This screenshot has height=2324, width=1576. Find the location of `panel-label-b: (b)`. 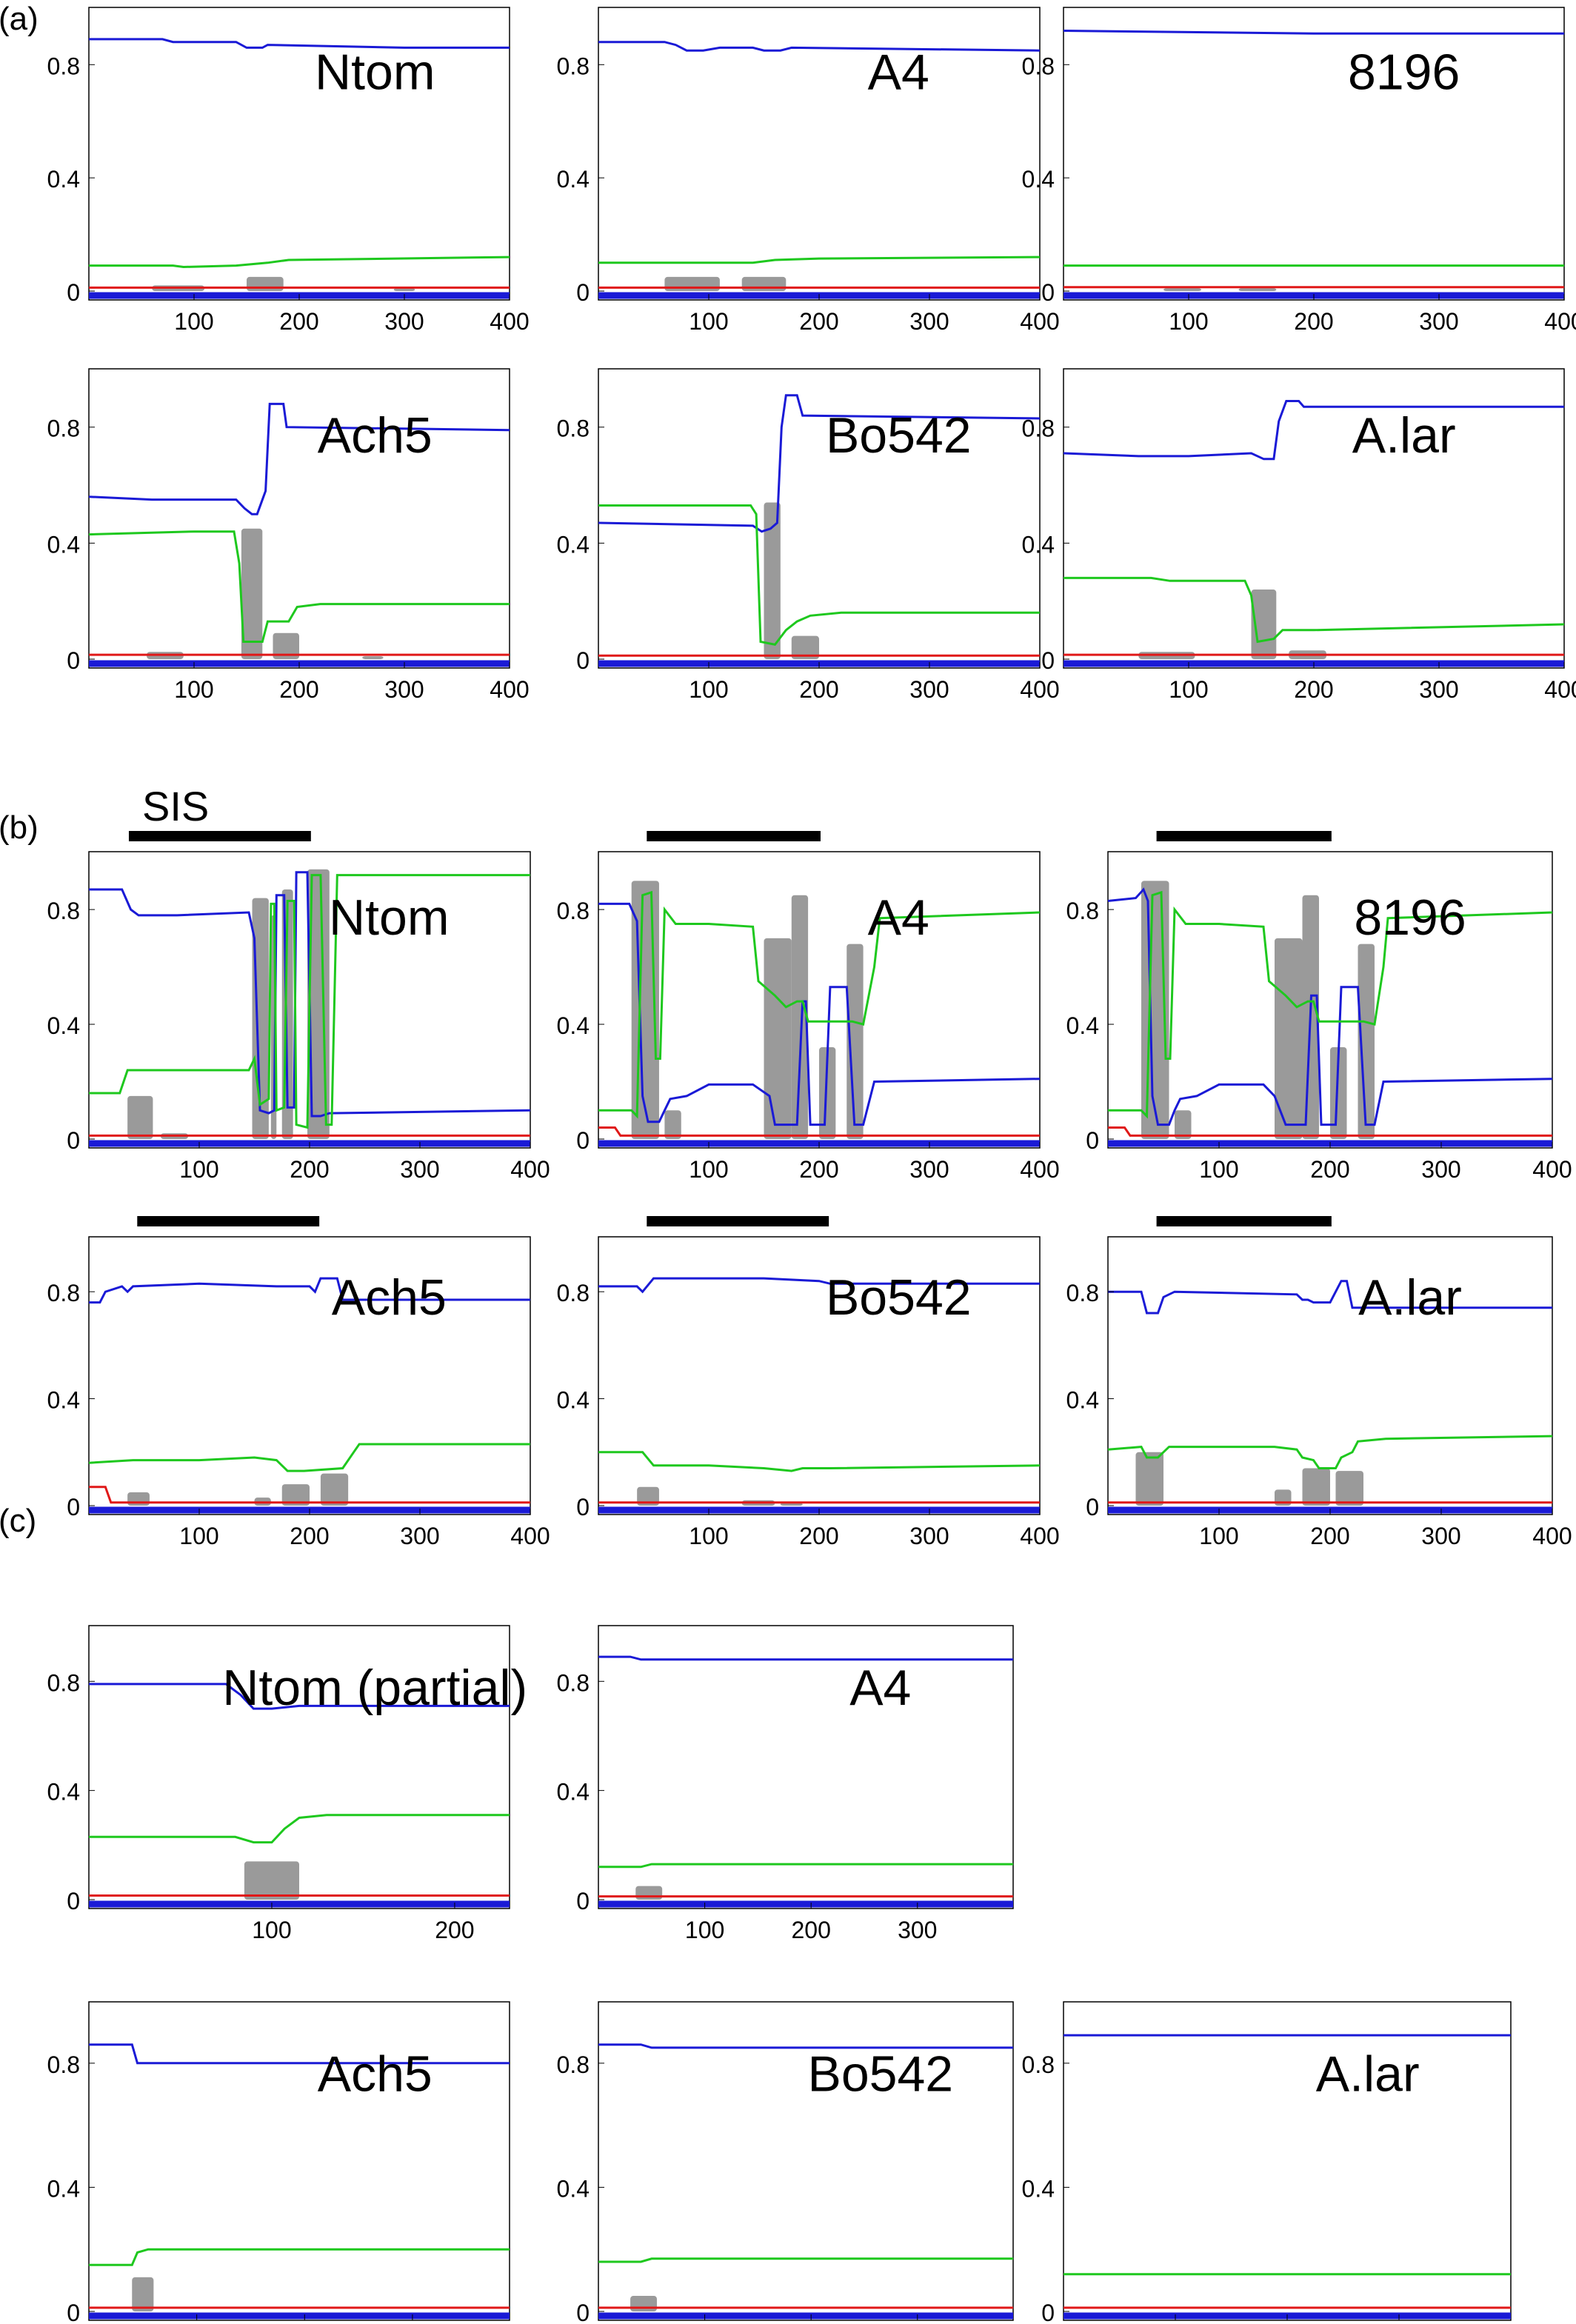

panel-label-b: (b) is located at coordinates (19, 827).